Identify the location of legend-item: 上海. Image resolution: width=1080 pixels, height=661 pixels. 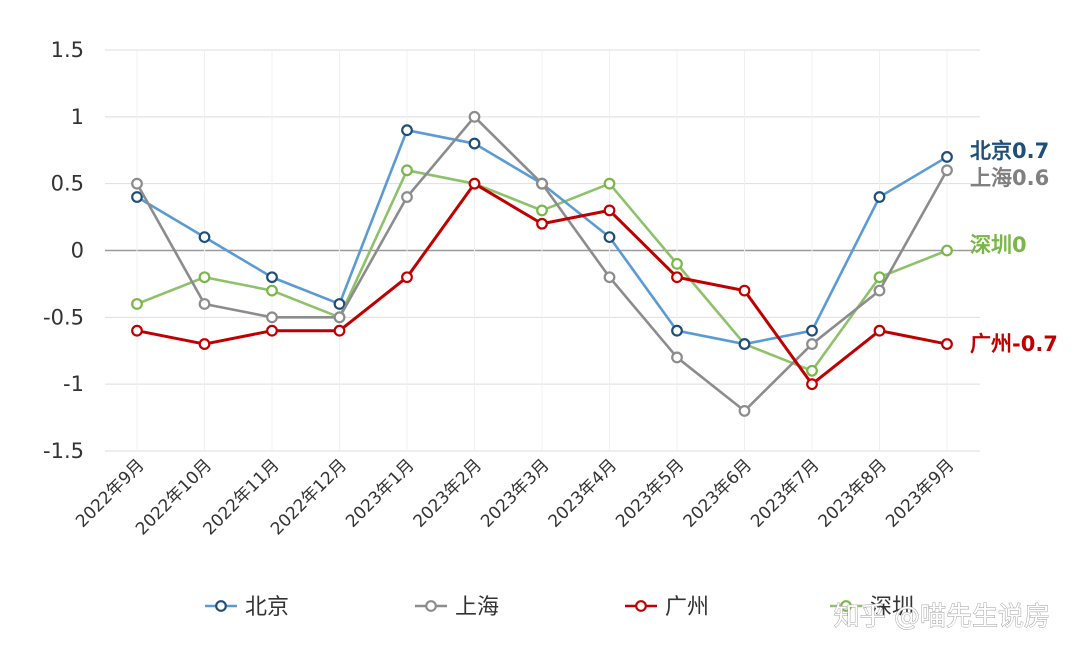
(457, 607).